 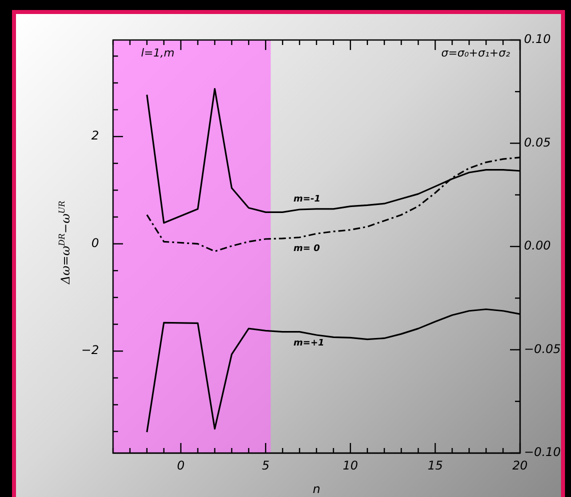 I want to click on series-label: m=-1, so click(x=307, y=199).